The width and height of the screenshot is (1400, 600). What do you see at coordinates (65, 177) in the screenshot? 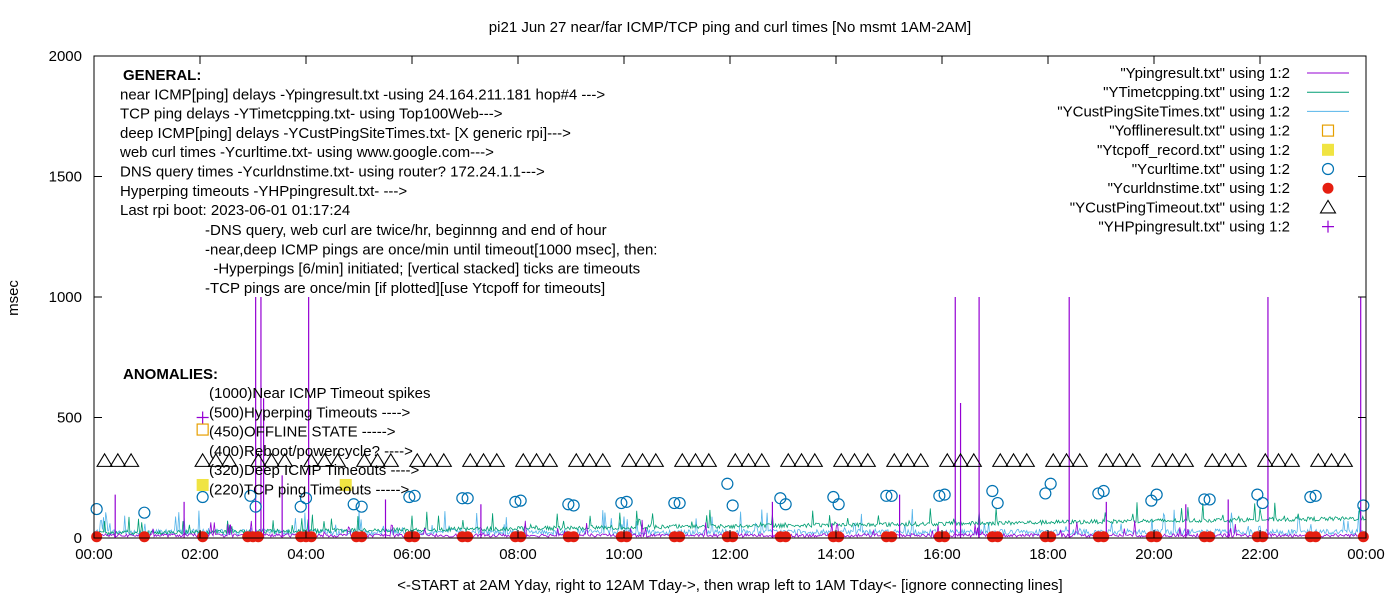
I see `y-tick-label: 1500` at bounding box center [65, 177].